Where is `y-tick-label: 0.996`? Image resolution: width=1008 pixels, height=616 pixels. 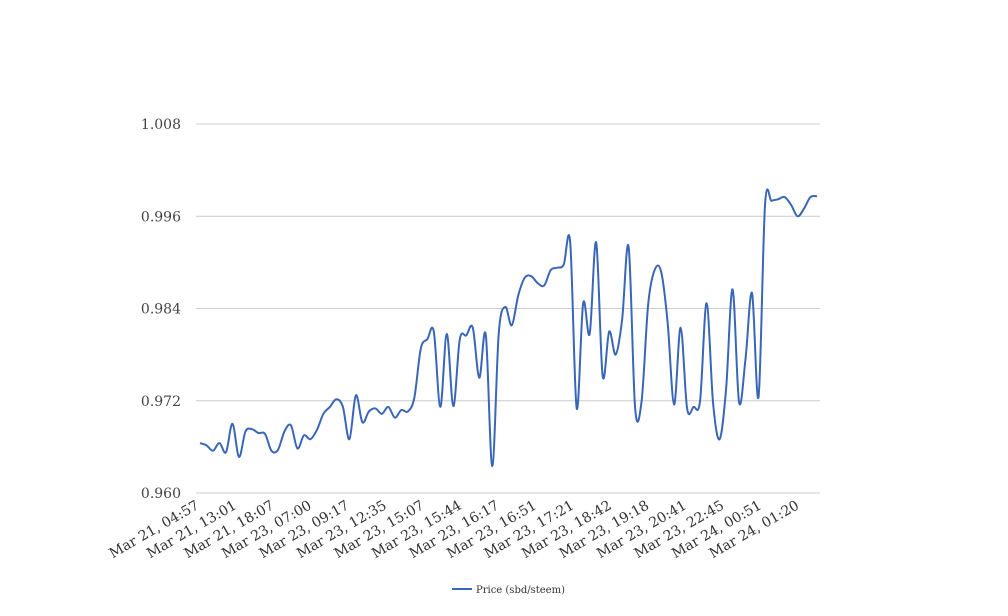
y-tick-label: 0.996 is located at coordinates (161, 217).